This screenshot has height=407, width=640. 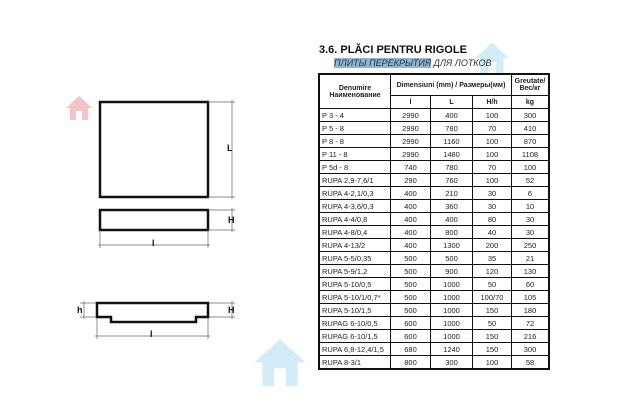 I want to click on cell-L: 300, so click(x=451, y=362).